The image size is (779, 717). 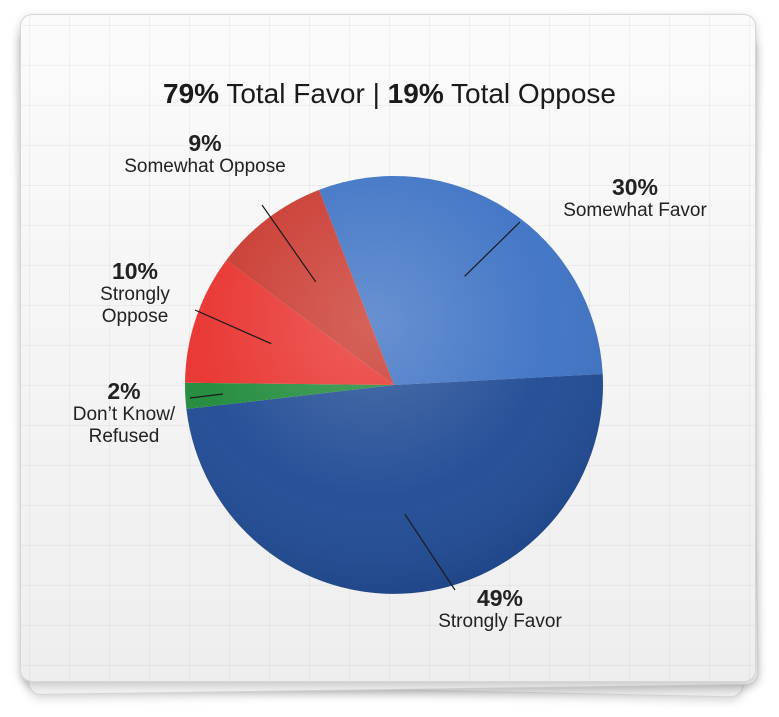 I want to click on slice-strongly-oppose-leader-line, so click(x=233, y=327).